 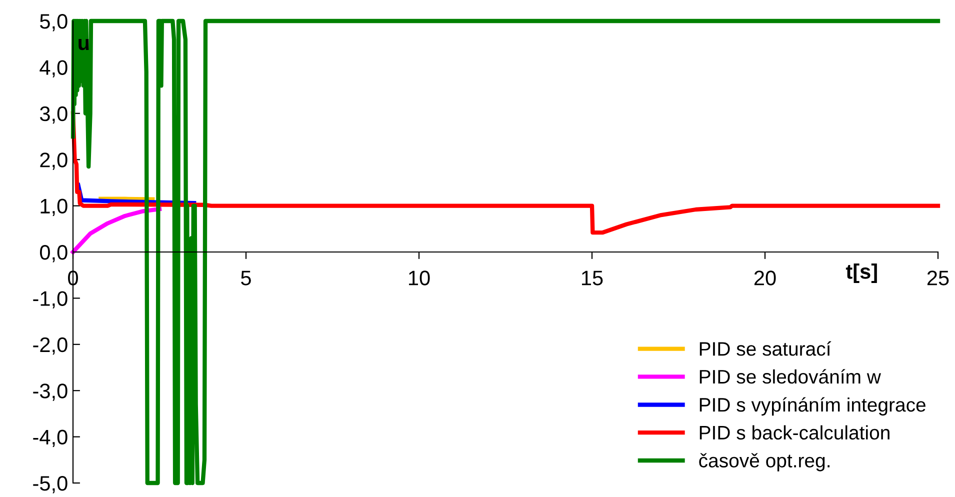 I want to click on y-tick-label: 3,0, so click(x=54, y=115).